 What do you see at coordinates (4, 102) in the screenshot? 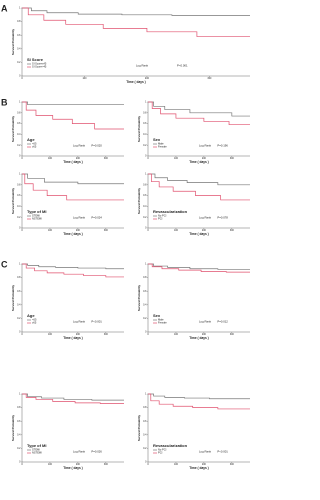
I see `panel-label: B` at bounding box center [4, 102].